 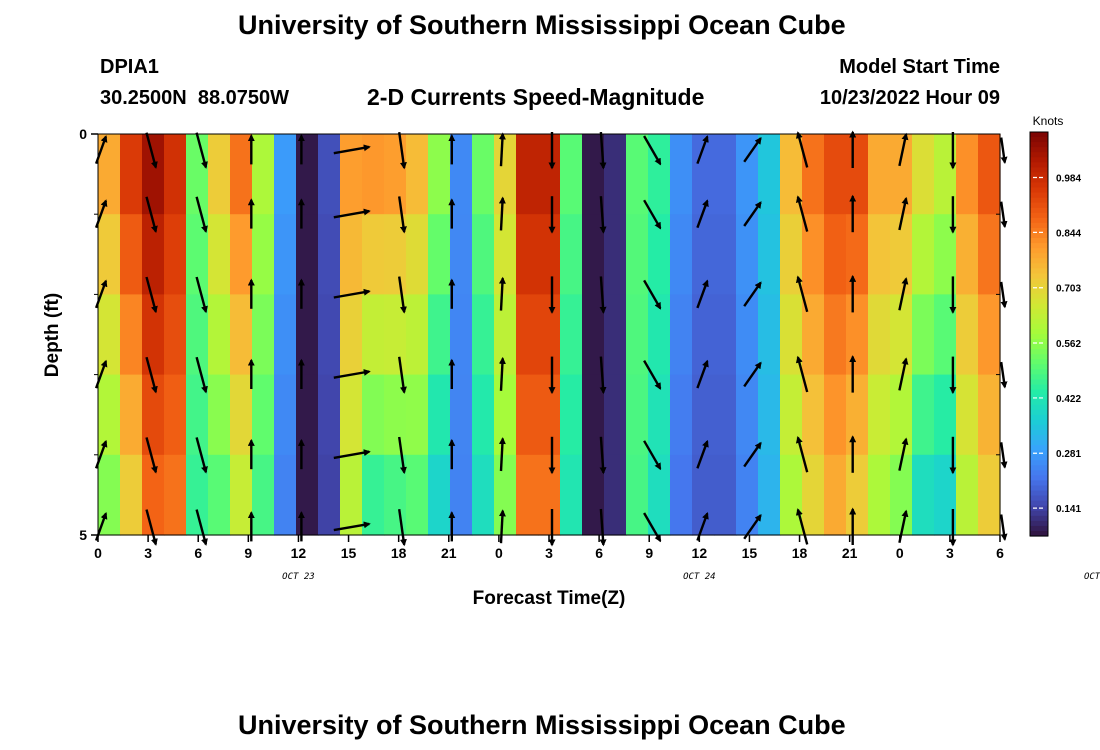 What do you see at coordinates (1068, 233) in the screenshot?
I see `colorbar-tick-label: 0.844` at bounding box center [1068, 233].